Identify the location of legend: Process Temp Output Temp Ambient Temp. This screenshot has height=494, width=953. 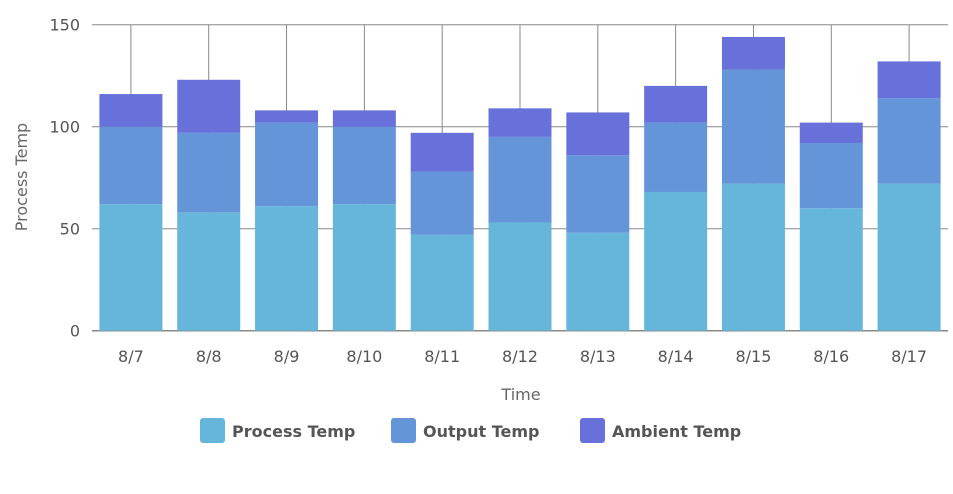
(470, 430).